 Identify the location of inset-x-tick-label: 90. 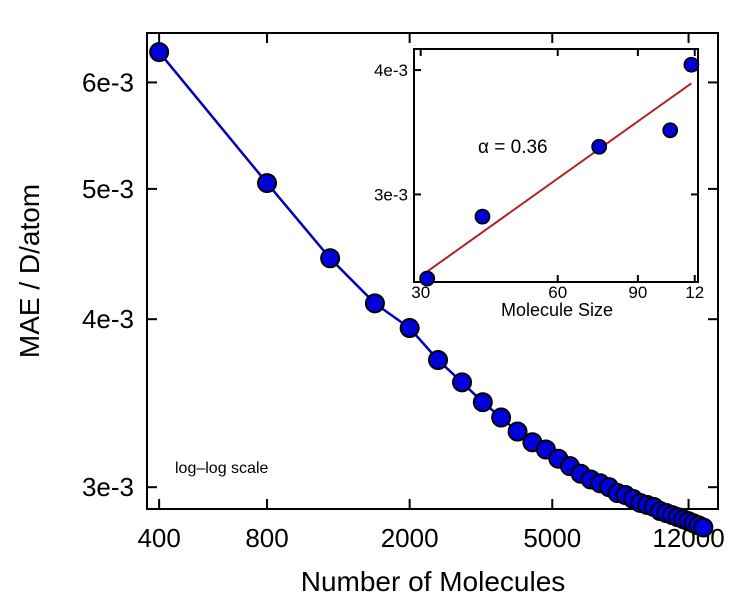
(637, 292).